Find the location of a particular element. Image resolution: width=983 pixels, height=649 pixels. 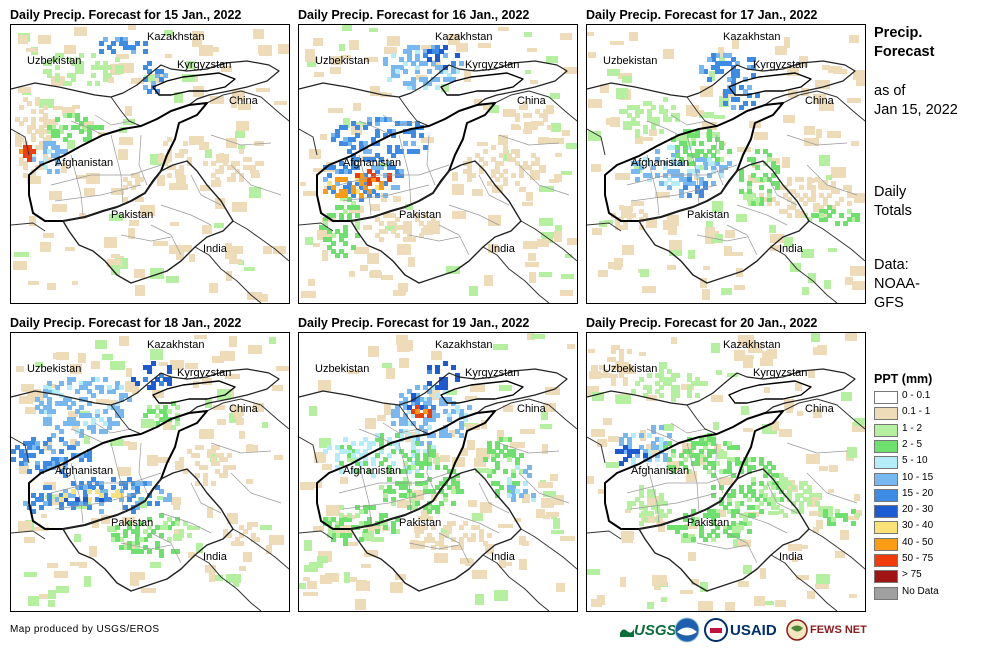

usaid-logo: USAID is located at coordinates (740, 630).